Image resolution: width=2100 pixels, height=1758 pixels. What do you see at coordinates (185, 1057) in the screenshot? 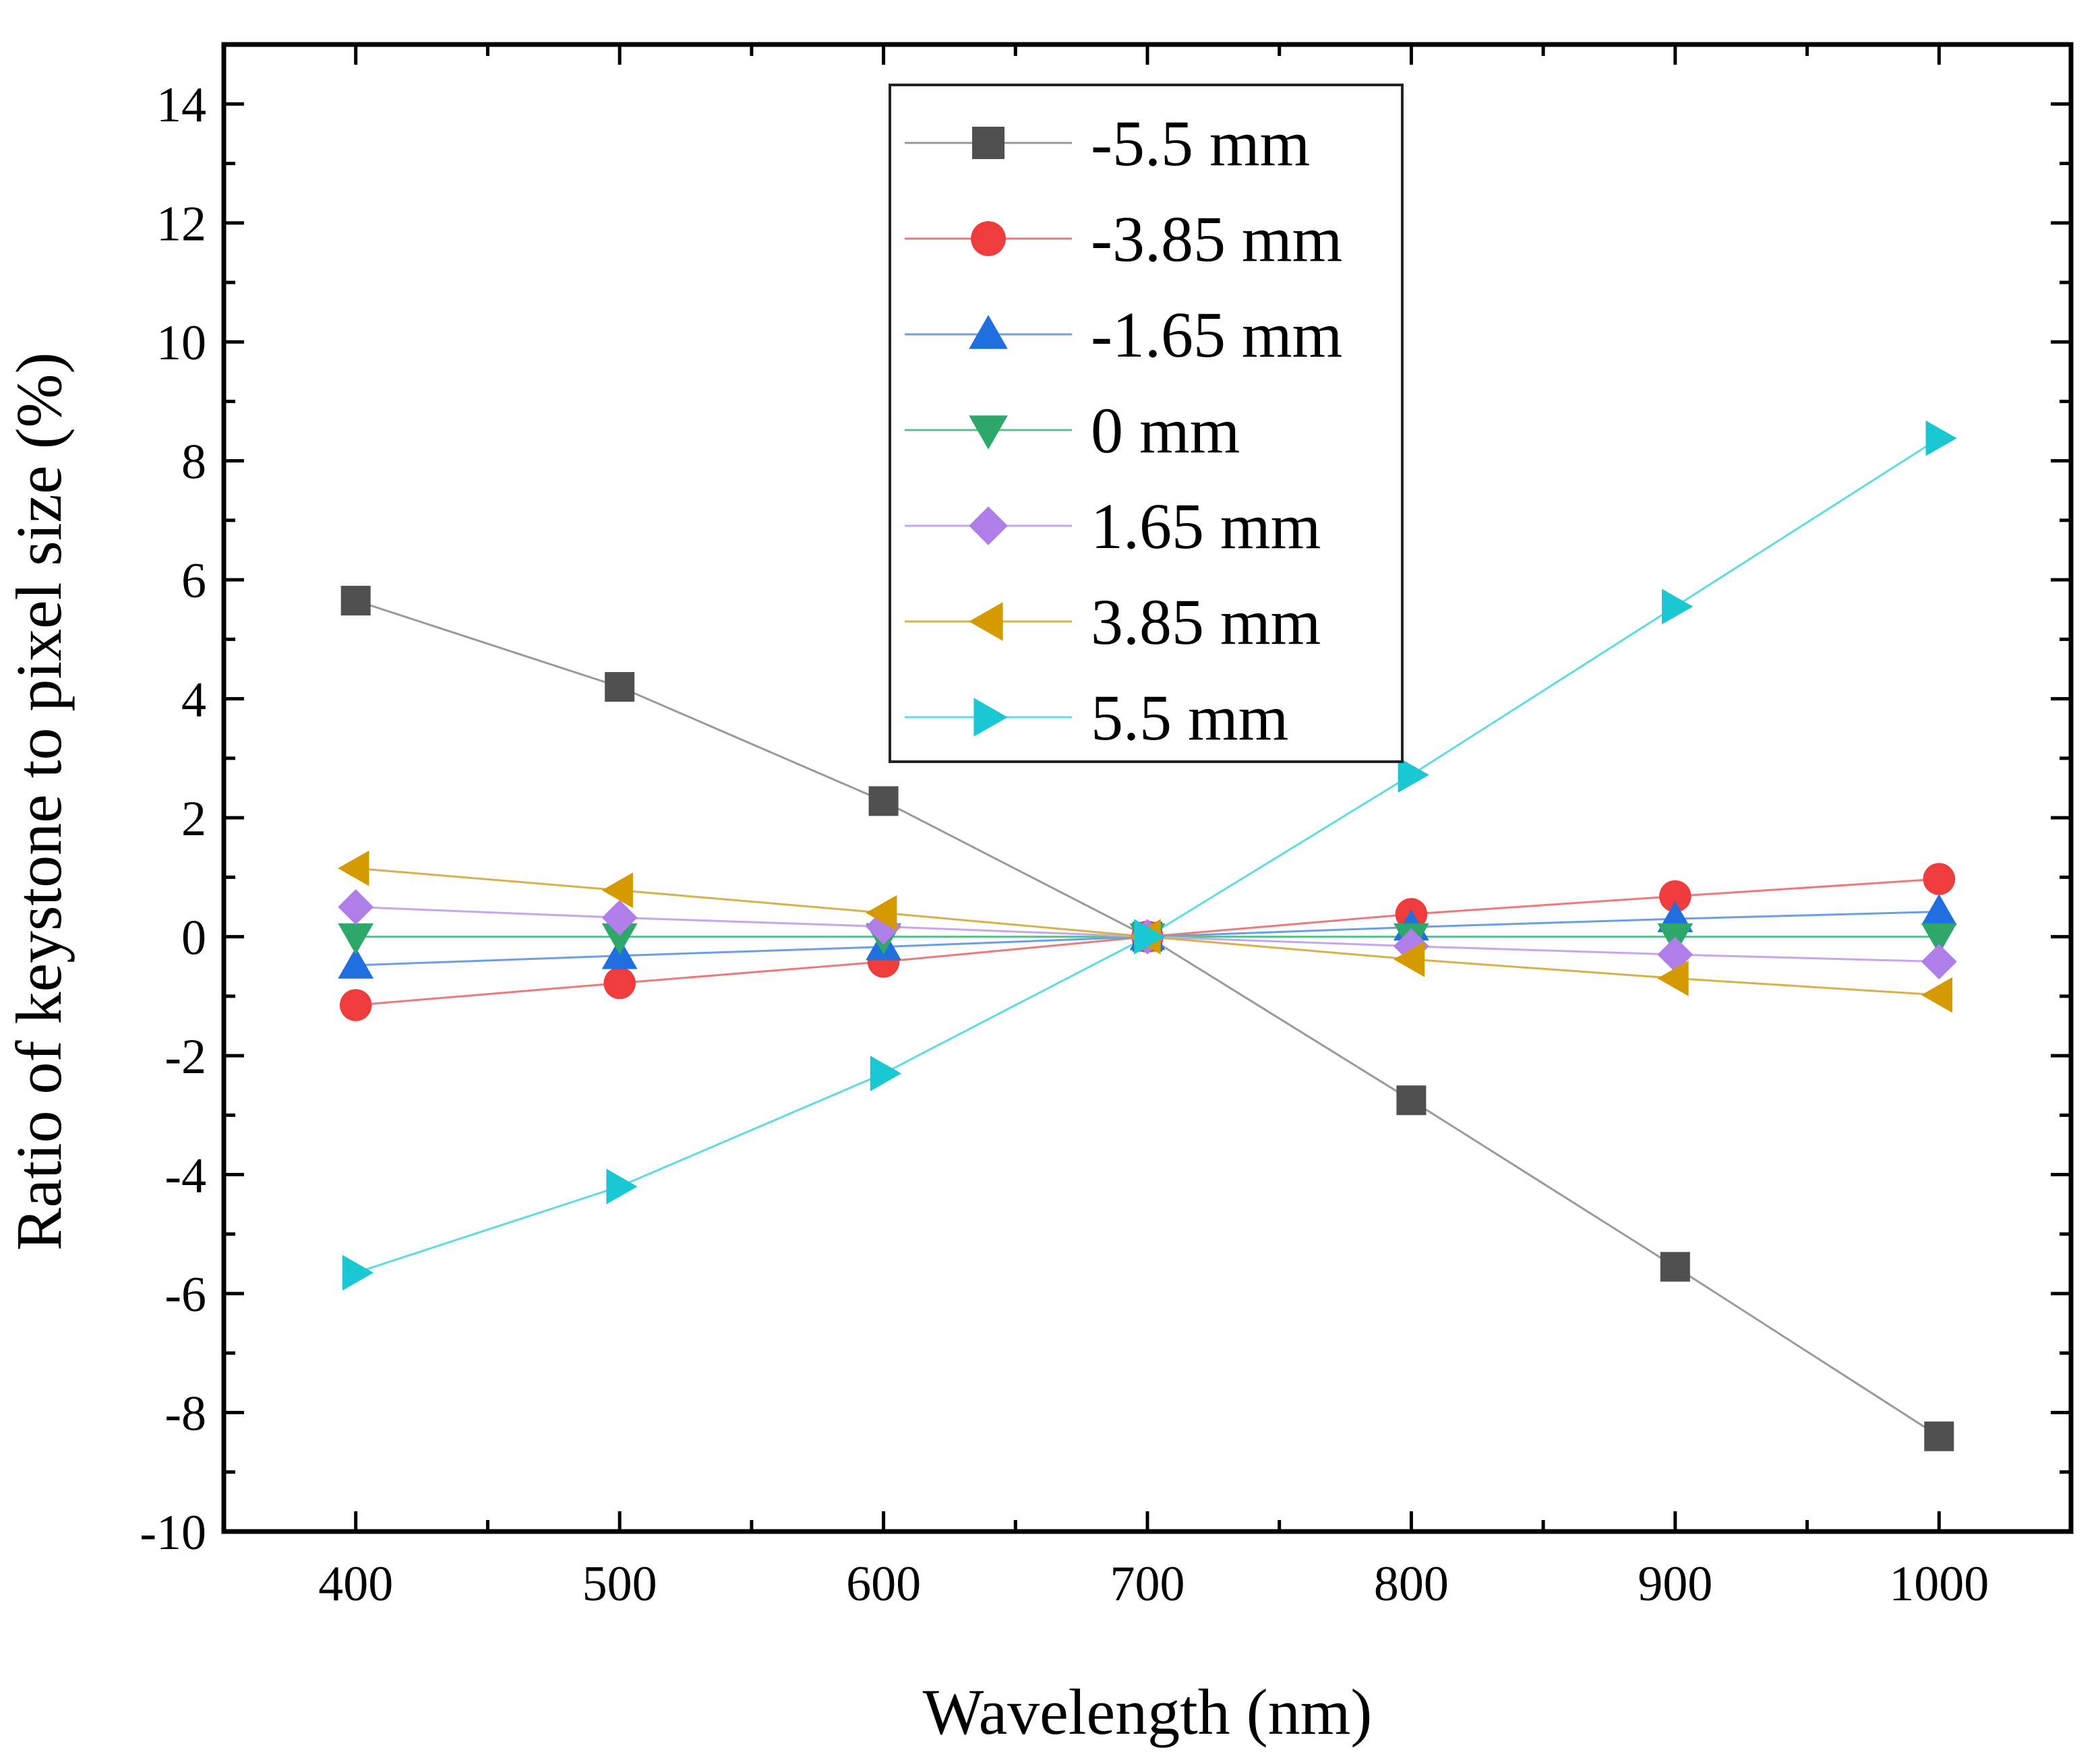
I see `y-tick-label: -2` at bounding box center [185, 1057].